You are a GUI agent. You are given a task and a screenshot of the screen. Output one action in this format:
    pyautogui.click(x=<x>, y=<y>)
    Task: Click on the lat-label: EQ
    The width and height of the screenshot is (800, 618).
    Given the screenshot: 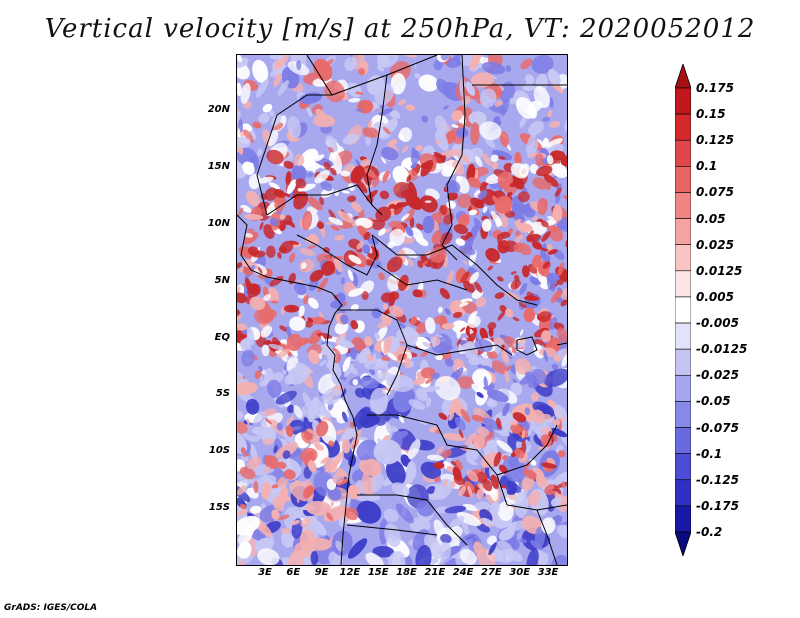 What is the action you would take?
    pyautogui.click(x=222, y=337)
    